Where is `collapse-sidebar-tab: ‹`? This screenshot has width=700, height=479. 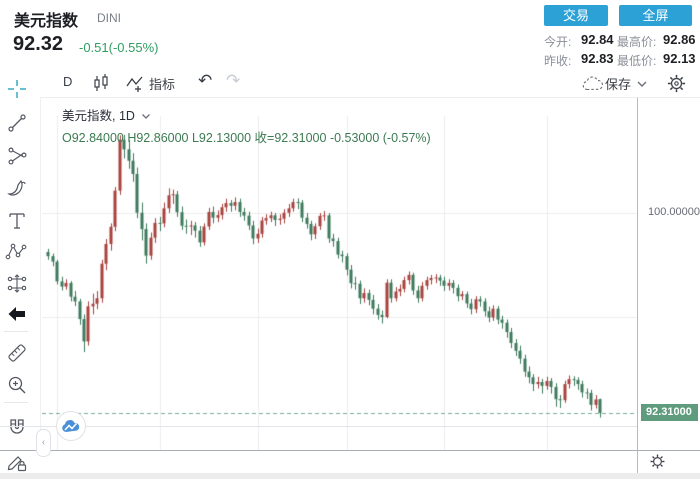
collapse-sidebar-tab: ‹ is located at coordinates (43, 443).